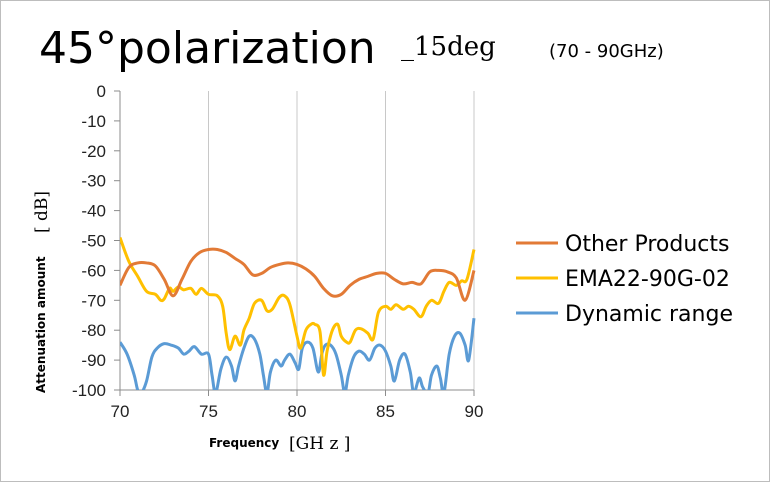 This screenshot has height=482, width=770. Describe the element at coordinates (298, 354) in the screenshot. I see `series-line-dynamic-range` at that location.